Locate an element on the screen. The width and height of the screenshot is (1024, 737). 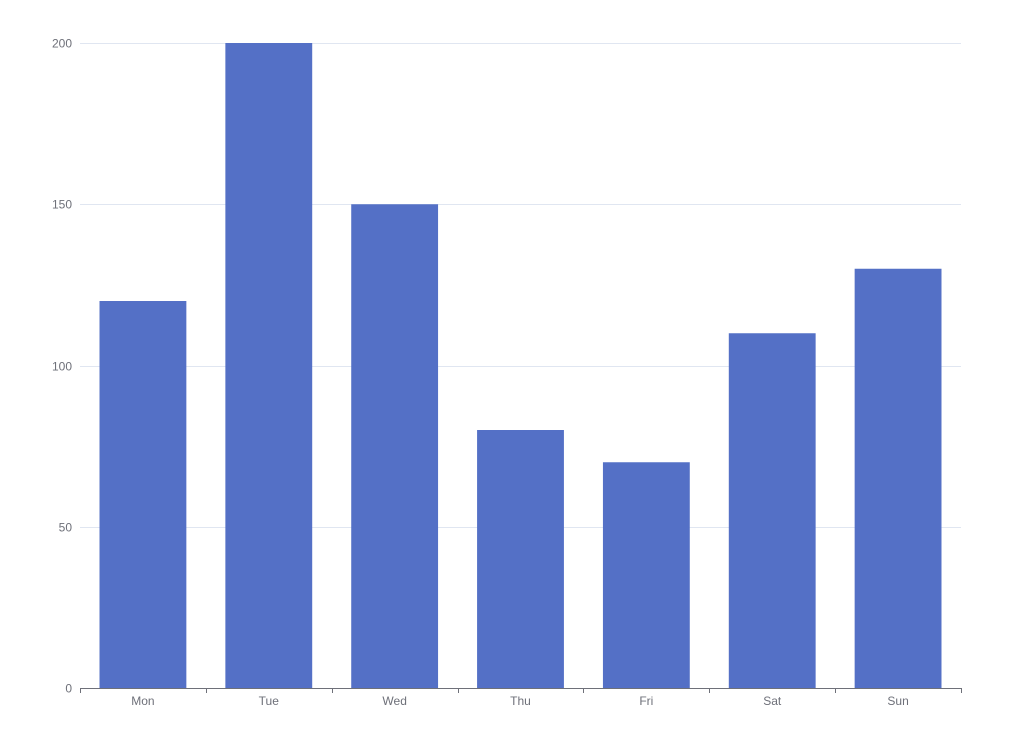
y-tick-label: 200 is located at coordinates (62, 44).